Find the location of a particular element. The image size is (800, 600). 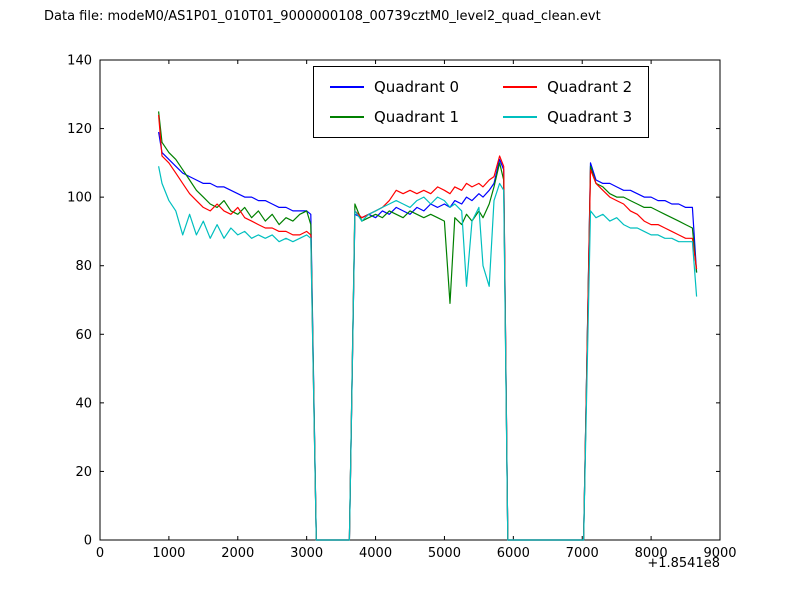

y-tick-label: 0 is located at coordinates (88, 541).